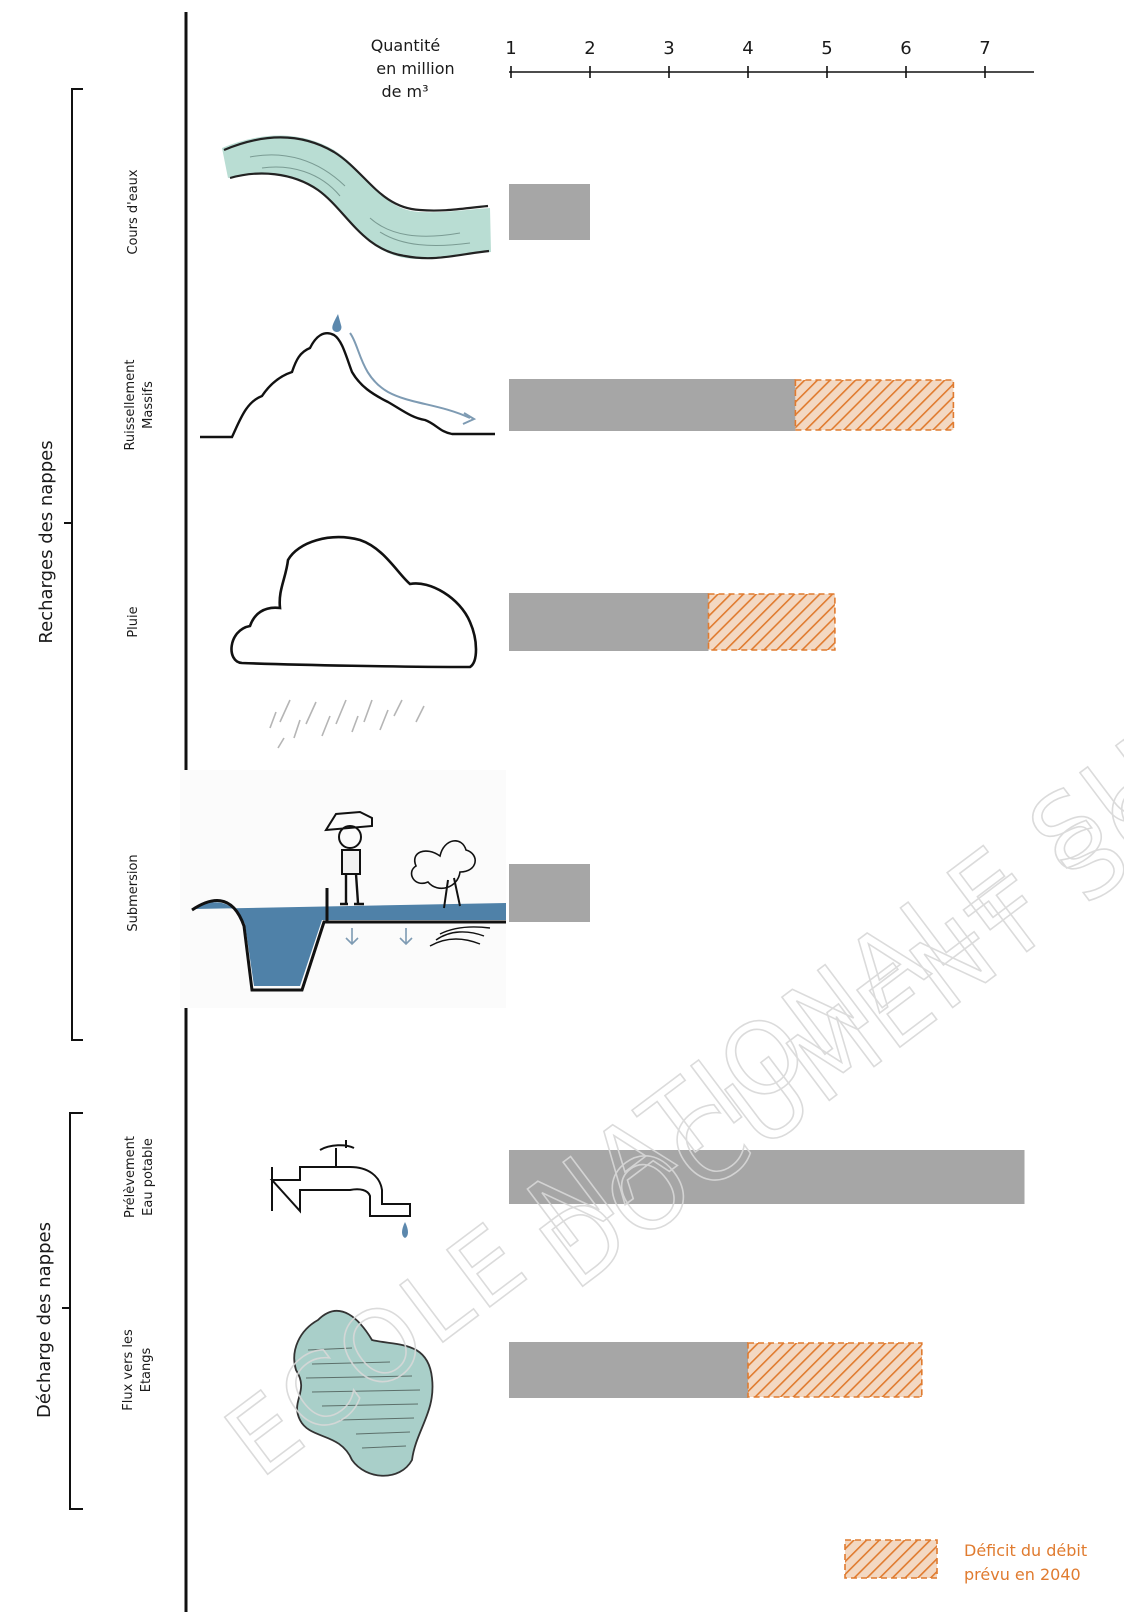 The image size is (1124, 1612). I want to click on category-label-line: Submersion, so click(133, 892).